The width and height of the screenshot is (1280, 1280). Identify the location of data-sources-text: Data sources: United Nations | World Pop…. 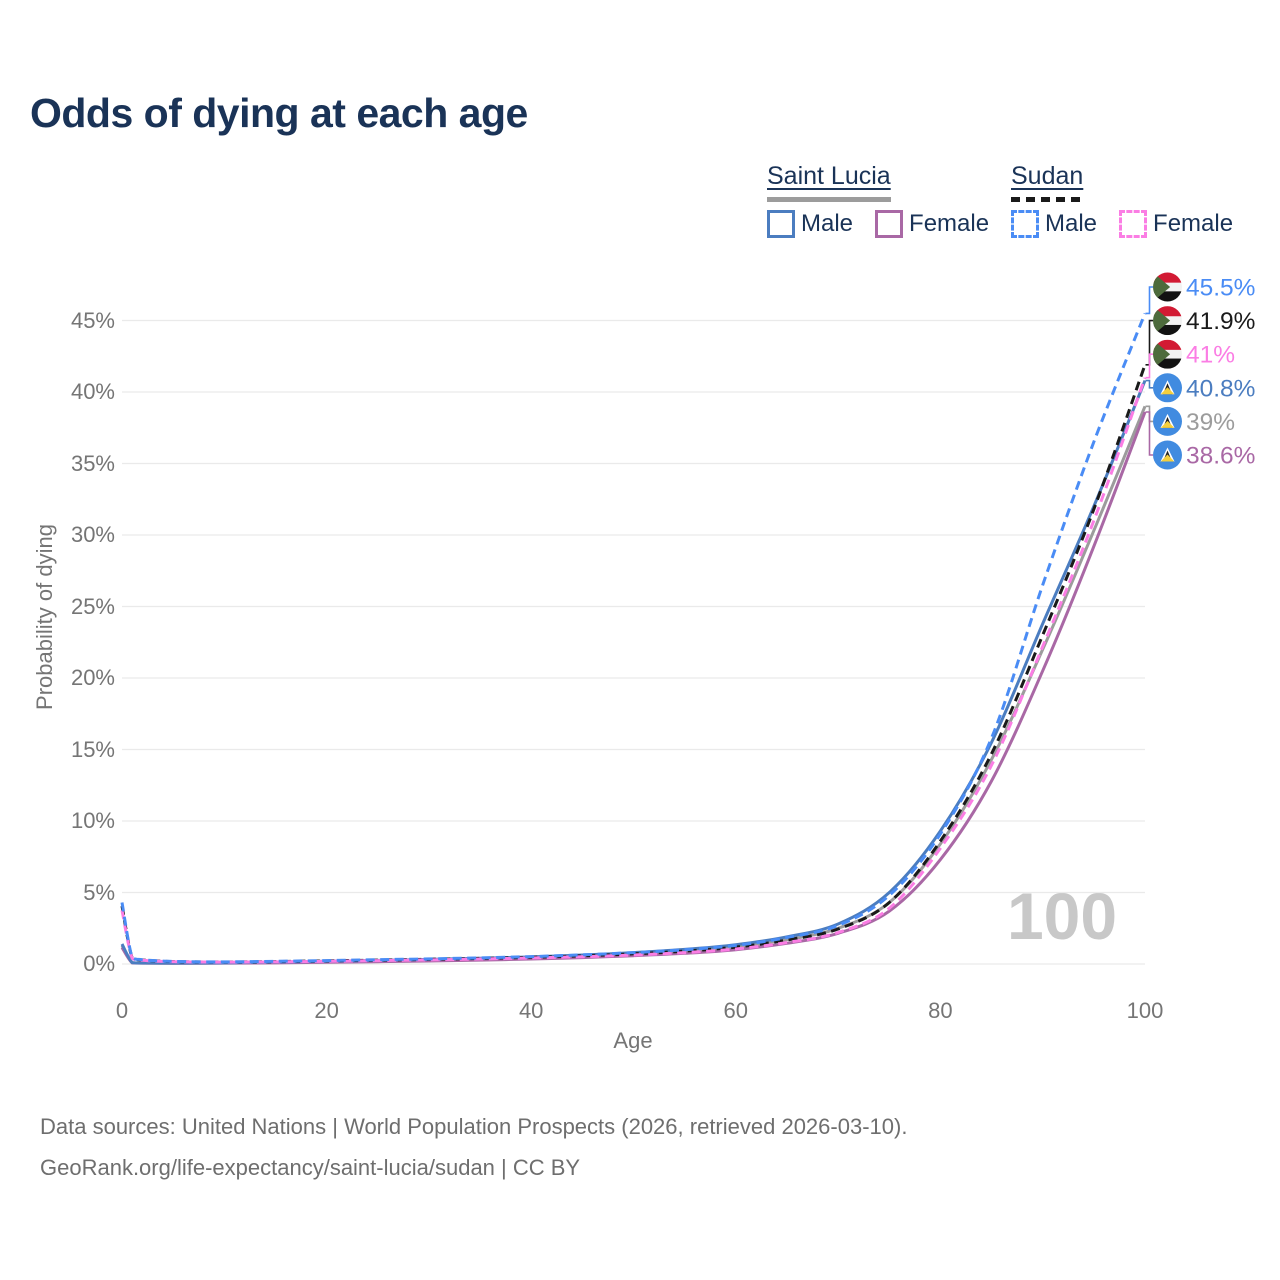
(474, 1126).